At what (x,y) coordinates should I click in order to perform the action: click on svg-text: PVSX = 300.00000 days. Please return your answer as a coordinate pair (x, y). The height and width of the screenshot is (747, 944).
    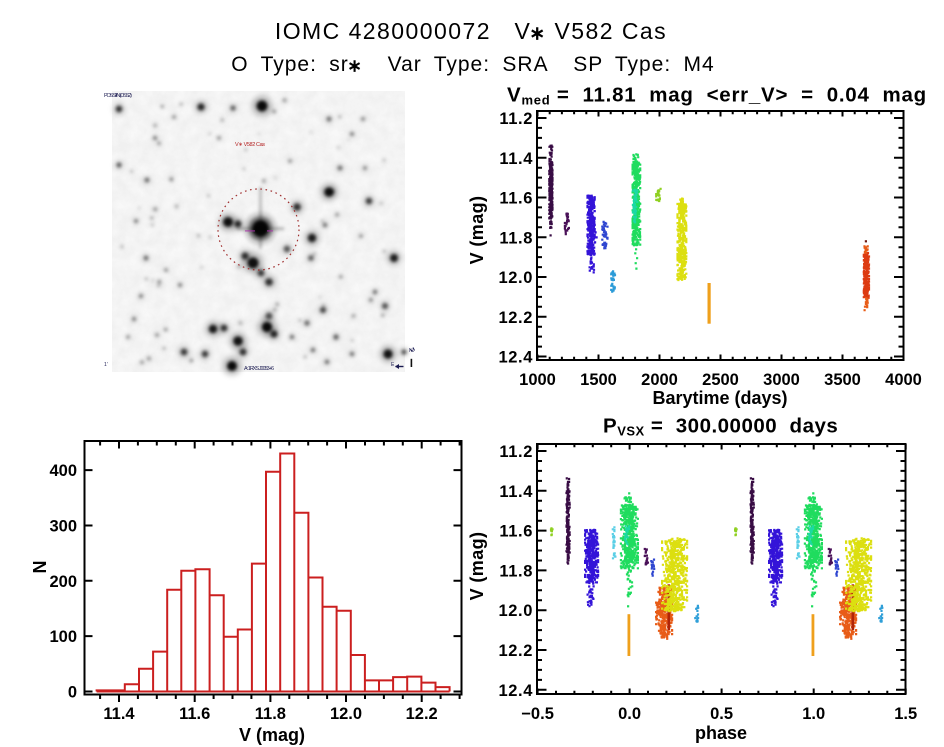
    Looking at the image, I should click on (720, 427).